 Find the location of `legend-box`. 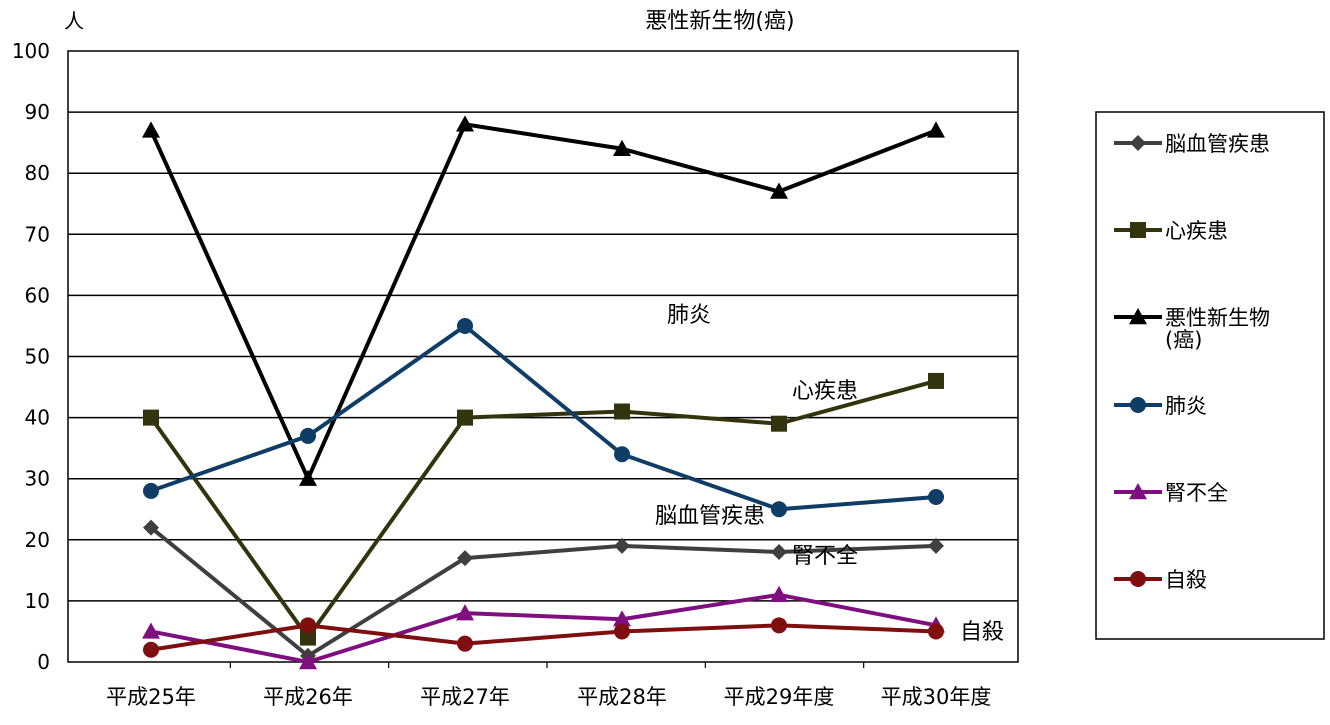

legend-box is located at coordinates (1210, 375).